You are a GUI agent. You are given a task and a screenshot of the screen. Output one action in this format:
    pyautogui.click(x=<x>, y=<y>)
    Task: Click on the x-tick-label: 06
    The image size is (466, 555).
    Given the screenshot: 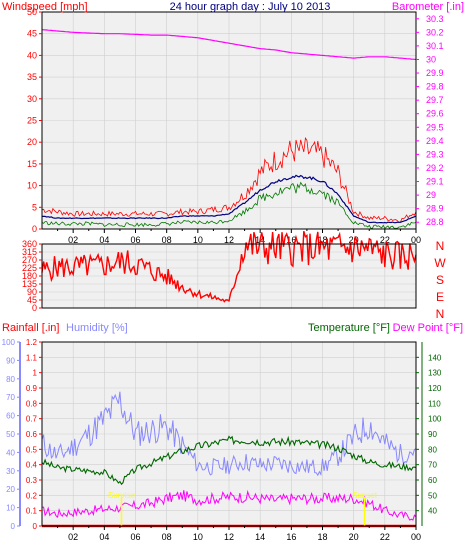 What is the action you would take?
    pyautogui.click(x=135, y=240)
    